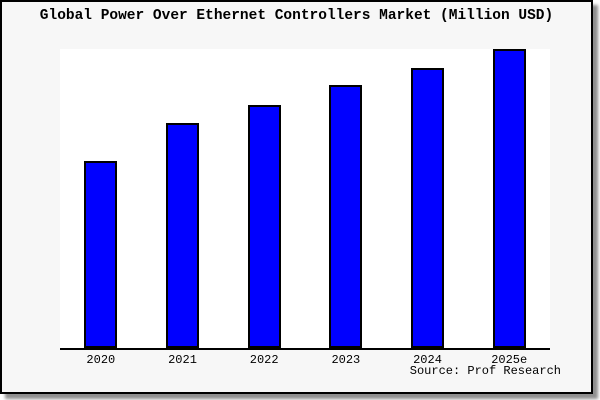 This screenshot has height=400, width=600. What do you see at coordinates (182, 360) in the screenshot?
I see `x-tick-label-2021: 2021` at bounding box center [182, 360].